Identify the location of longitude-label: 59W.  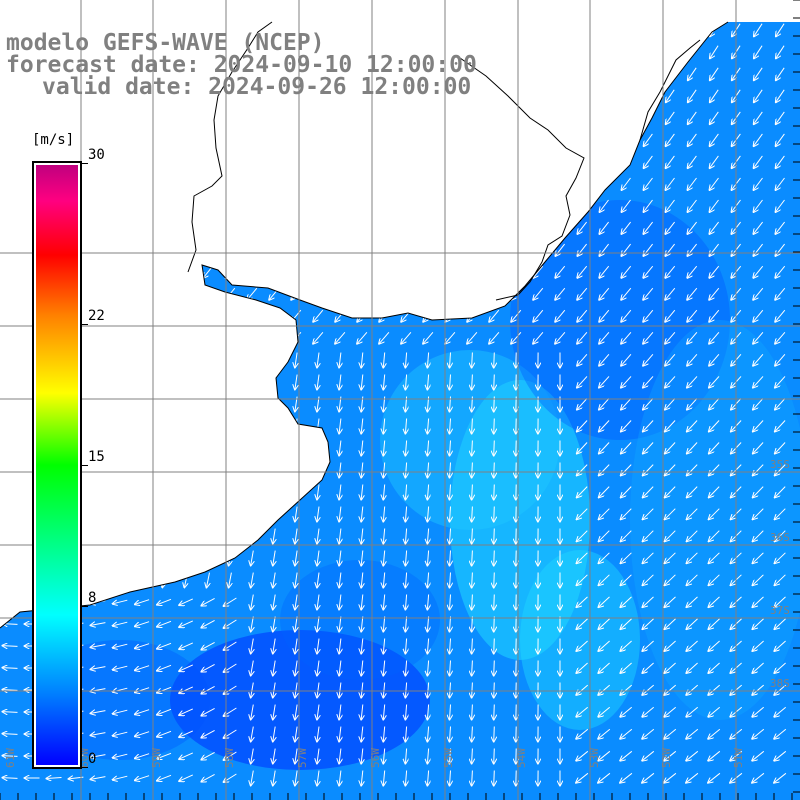
(156, 758).